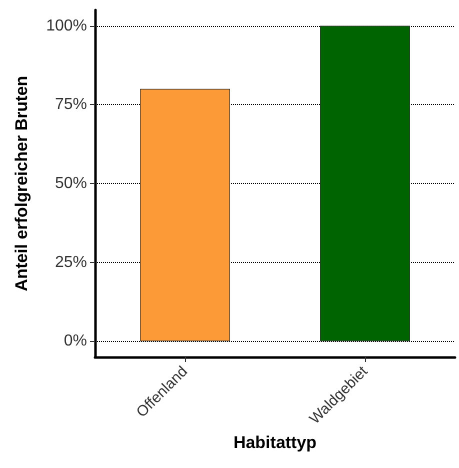 Image resolution: width=459 pixels, height=468 pixels. Describe the element at coordinates (21, 184) in the screenshot. I see `y-axis-title: Anteil erfolgreicher Bruten` at that location.